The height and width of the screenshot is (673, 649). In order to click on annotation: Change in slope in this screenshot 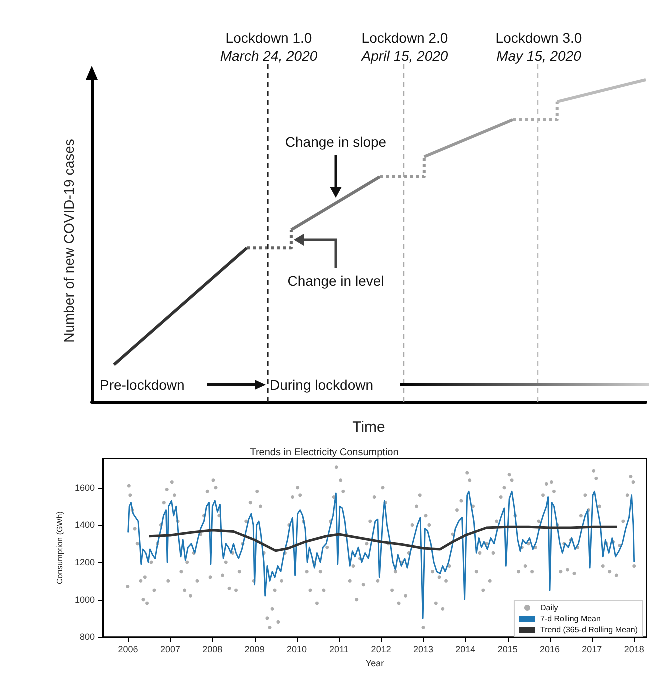, I will do `click(336, 142)`.